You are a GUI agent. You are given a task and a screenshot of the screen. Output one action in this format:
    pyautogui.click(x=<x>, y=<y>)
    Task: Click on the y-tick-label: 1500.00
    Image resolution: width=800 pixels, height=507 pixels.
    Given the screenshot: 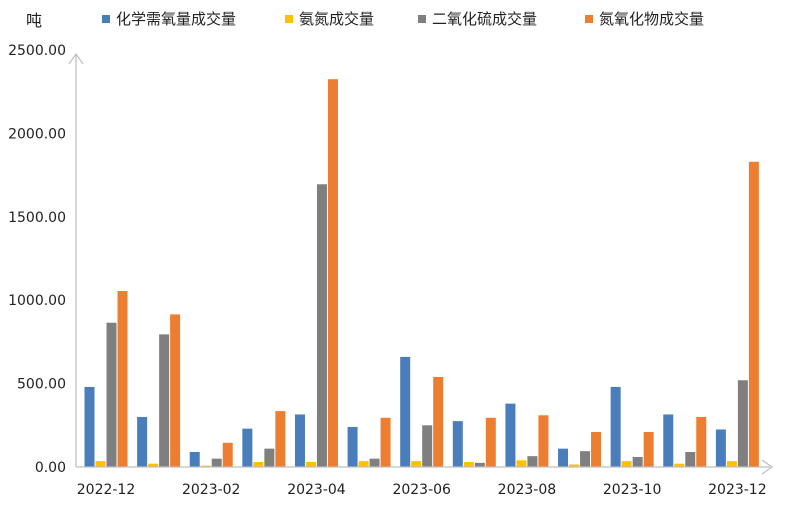 What is the action you would take?
    pyautogui.click(x=37, y=218)
    